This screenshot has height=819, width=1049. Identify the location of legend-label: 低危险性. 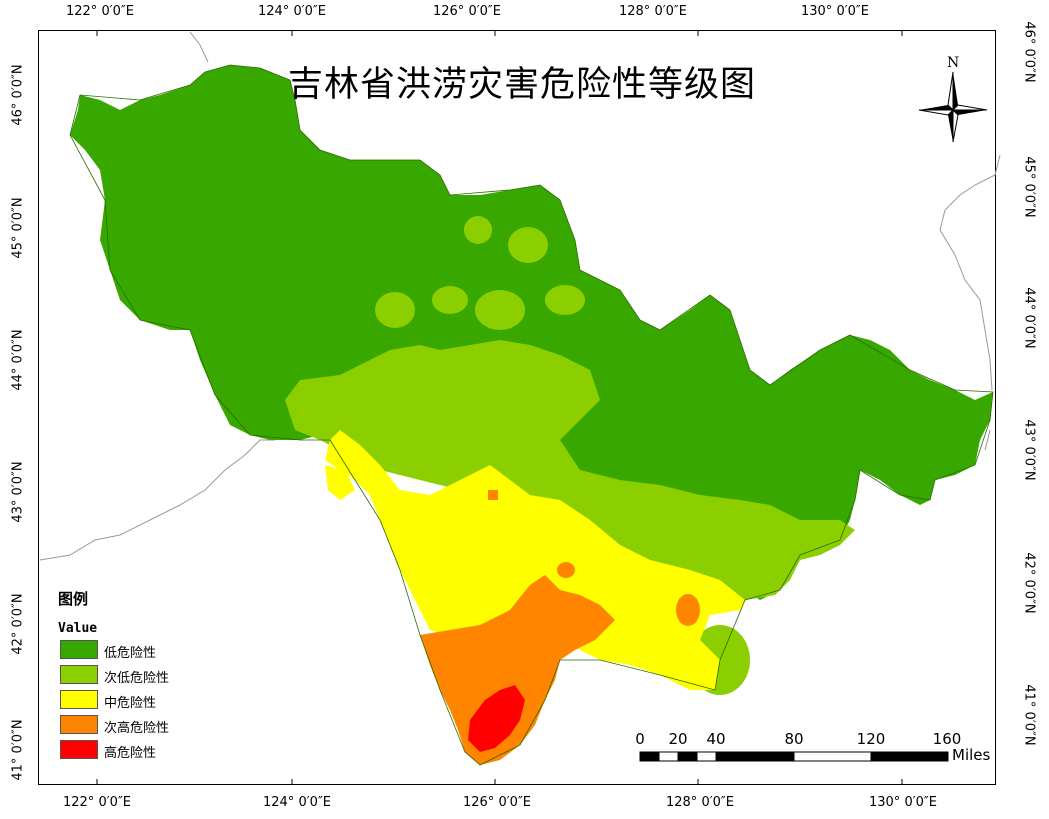
(130, 653).